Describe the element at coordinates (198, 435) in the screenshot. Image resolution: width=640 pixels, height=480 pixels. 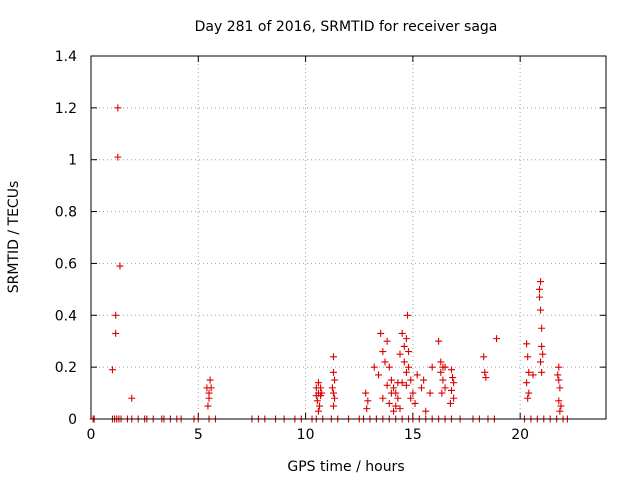
I see `x-tick-label: 5` at that location.